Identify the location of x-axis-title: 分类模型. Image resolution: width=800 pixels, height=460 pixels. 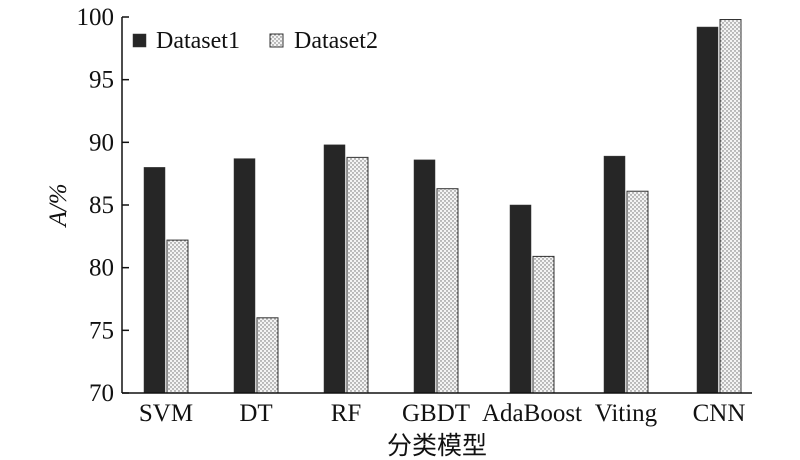
(437, 446).